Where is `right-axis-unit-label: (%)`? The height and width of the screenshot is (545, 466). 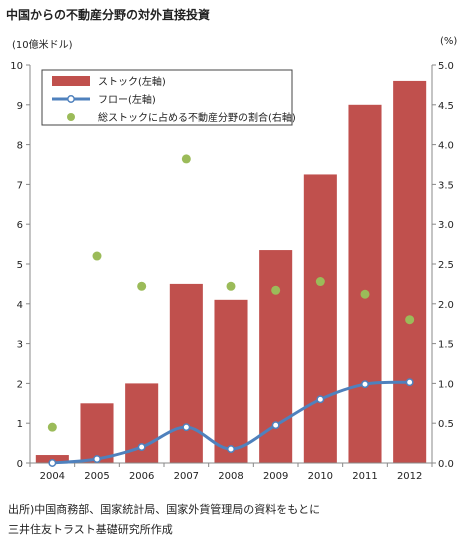
right-axis-unit-label: (%) is located at coordinates (449, 41).